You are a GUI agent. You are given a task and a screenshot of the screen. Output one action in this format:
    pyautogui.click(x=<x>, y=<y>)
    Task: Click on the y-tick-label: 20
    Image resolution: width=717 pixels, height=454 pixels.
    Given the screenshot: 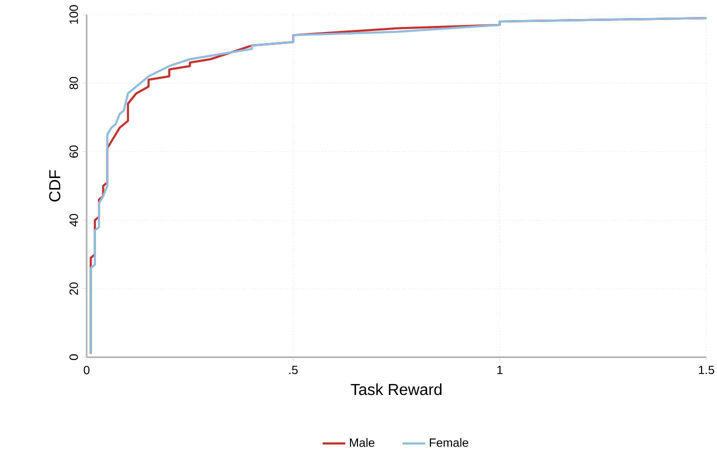 What is the action you would take?
    pyautogui.click(x=73, y=288)
    